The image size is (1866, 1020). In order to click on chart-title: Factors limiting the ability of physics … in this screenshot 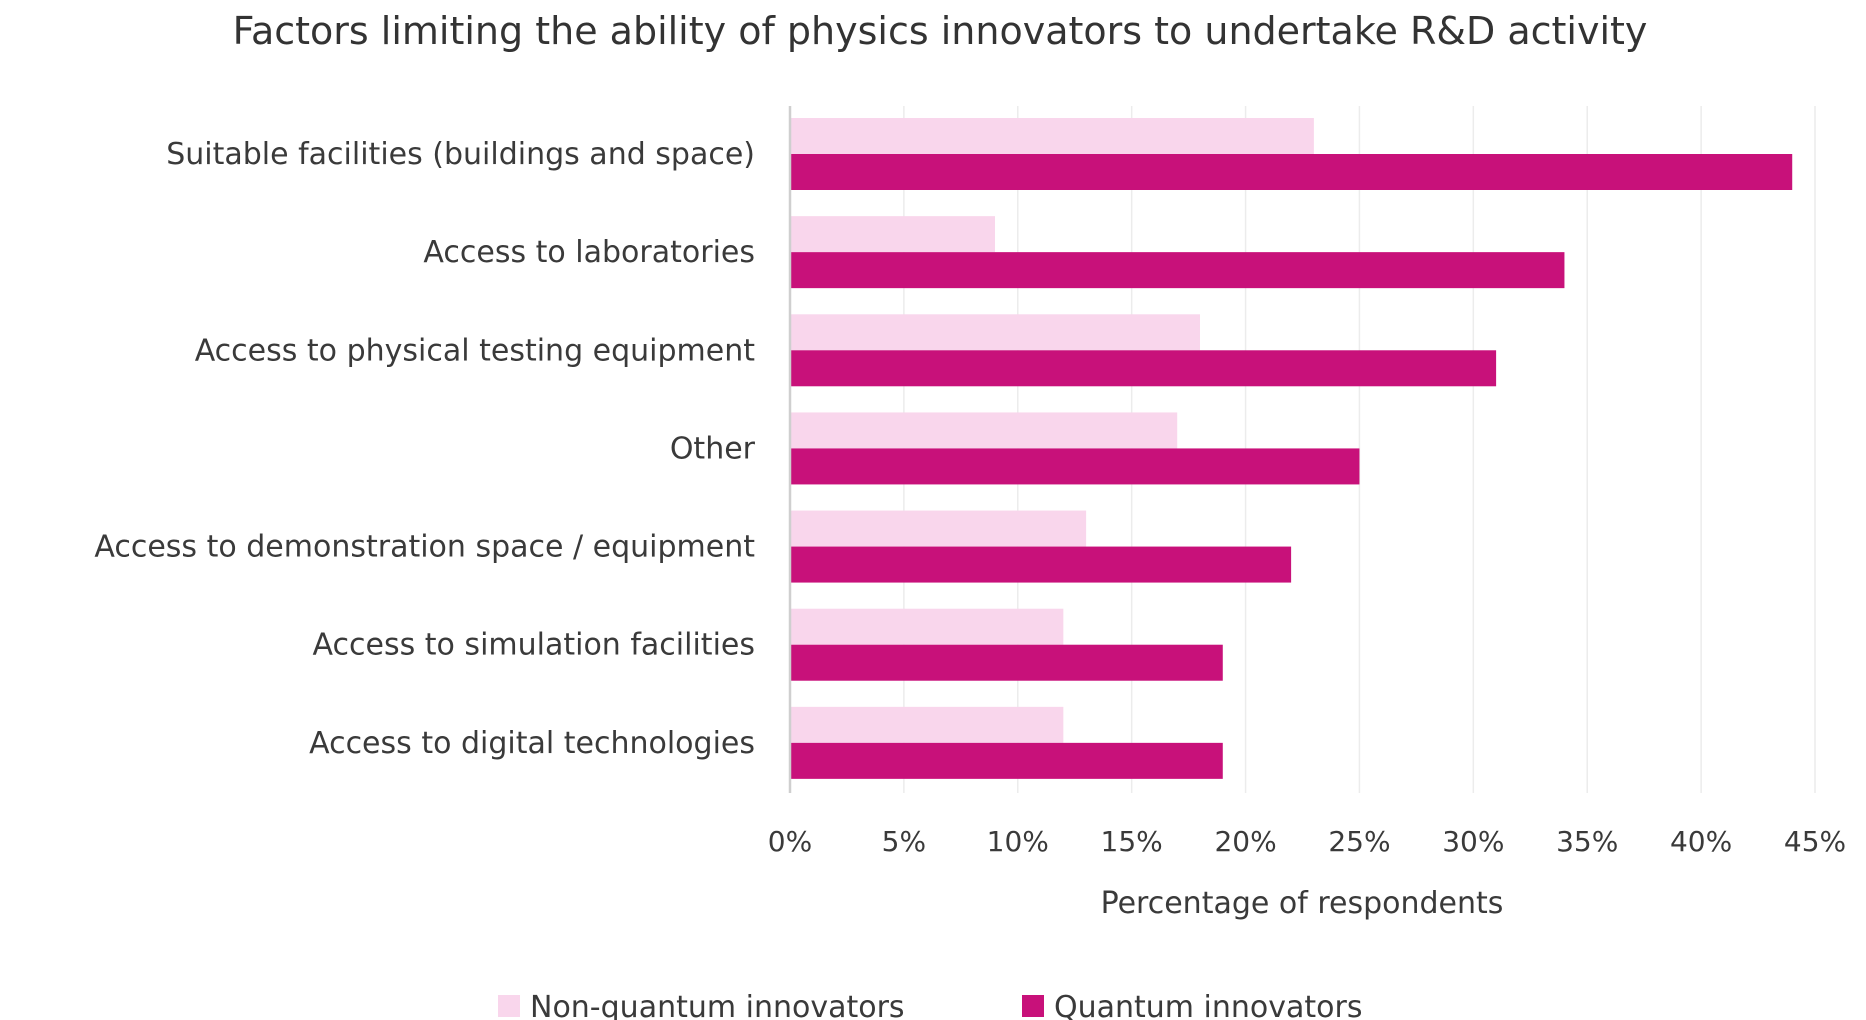, I will do `click(940, 31)`.